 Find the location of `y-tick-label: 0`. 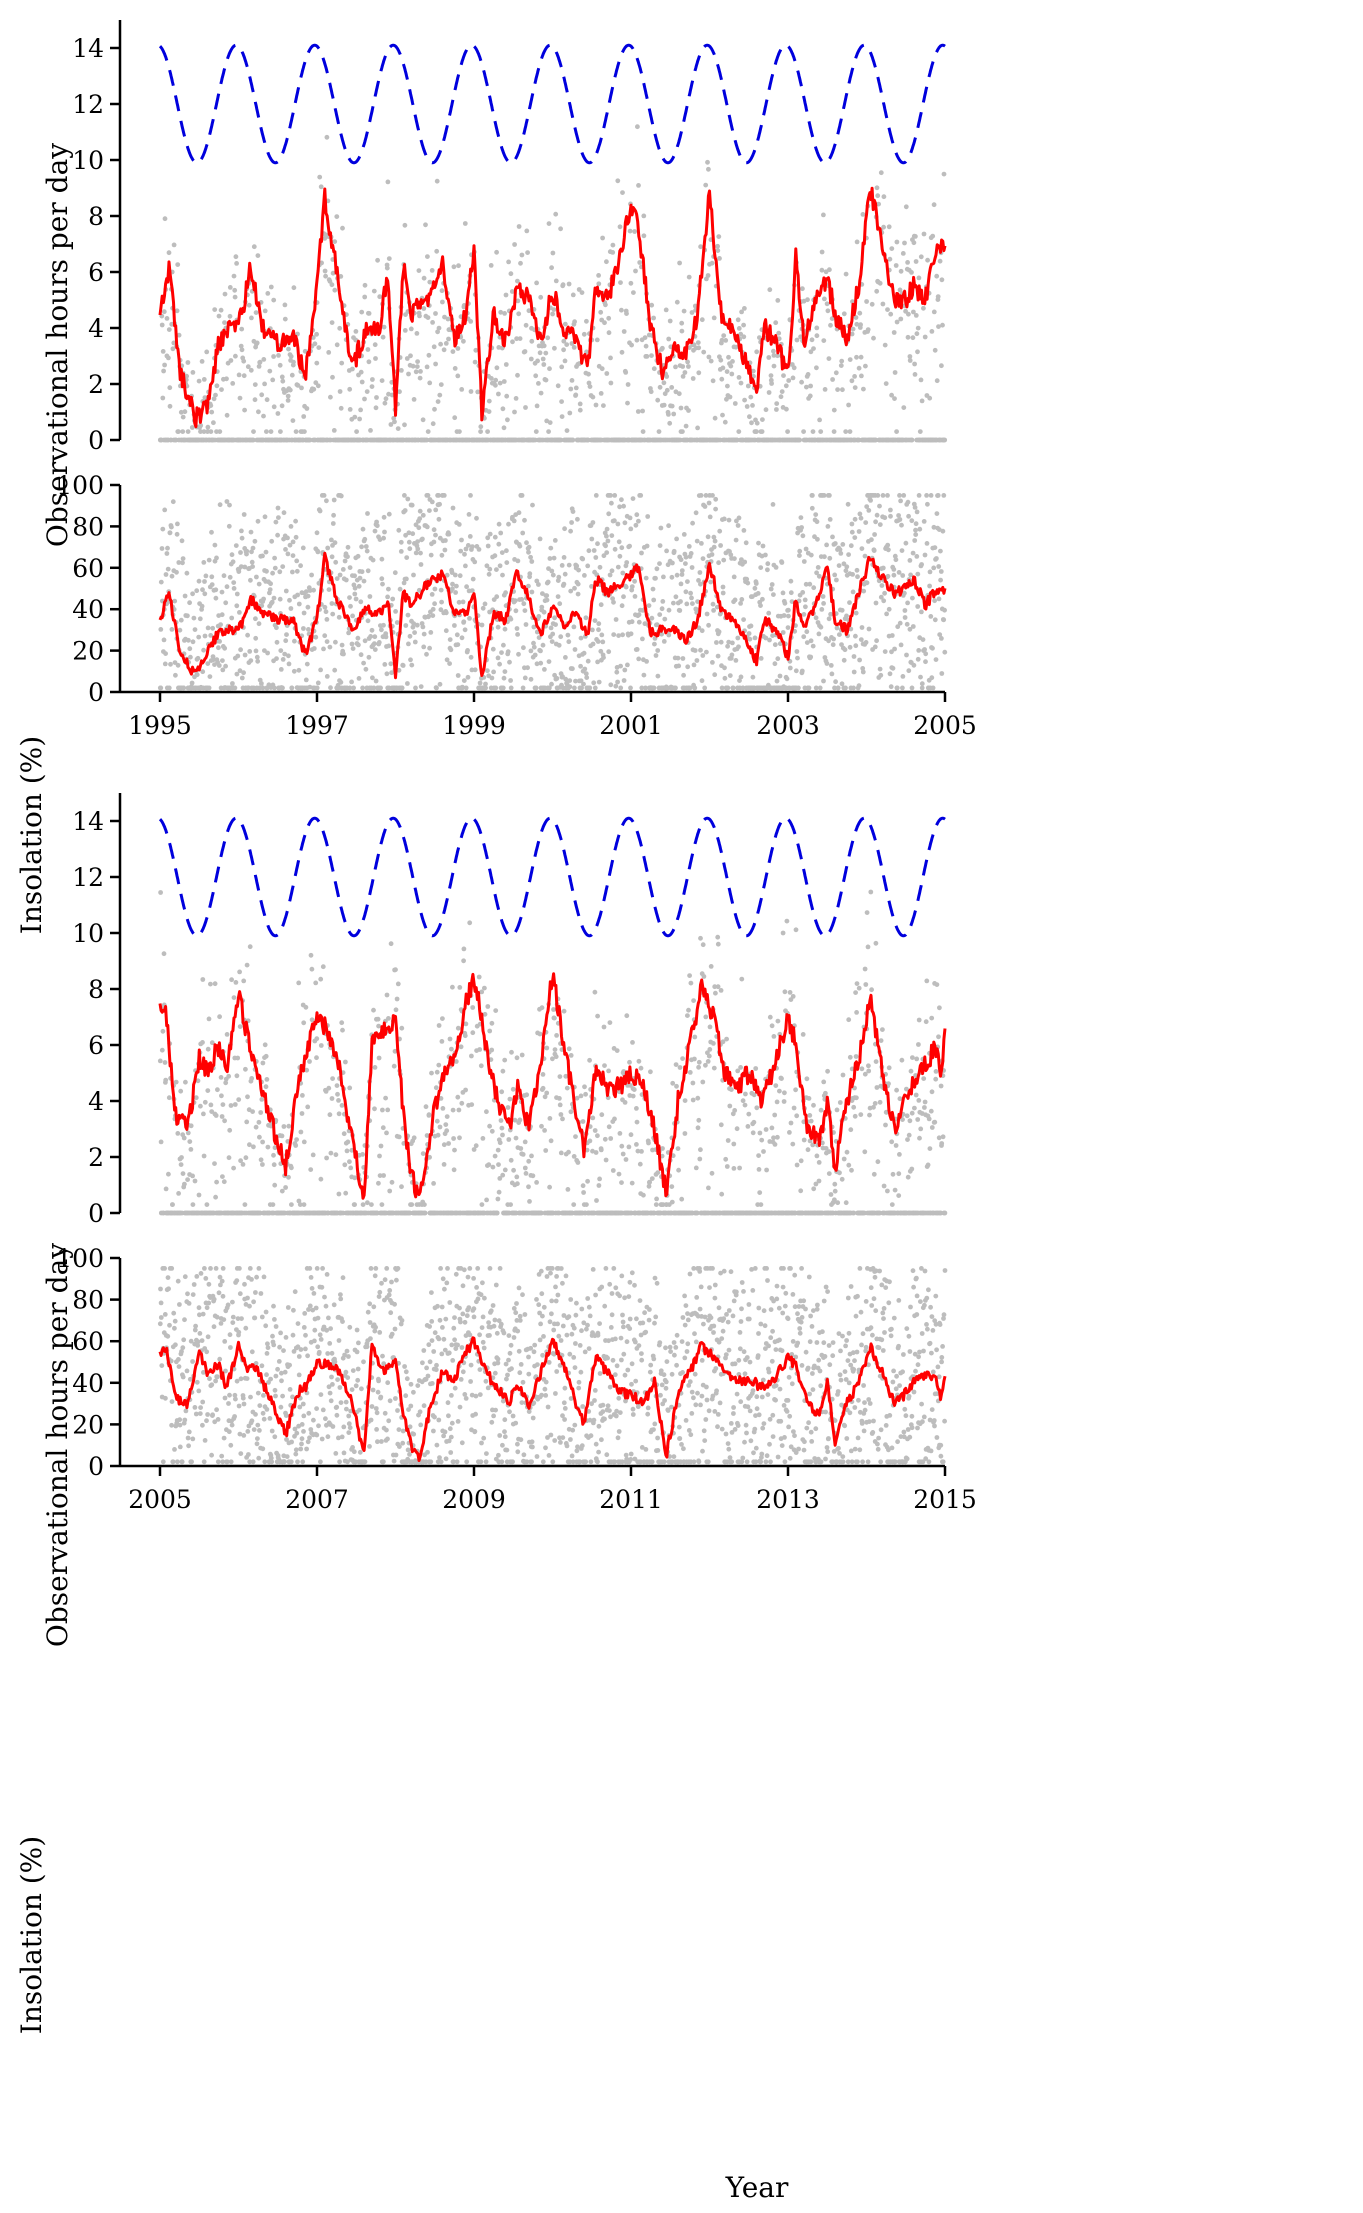

y-tick-label: 0 is located at coordinates (96, 440).